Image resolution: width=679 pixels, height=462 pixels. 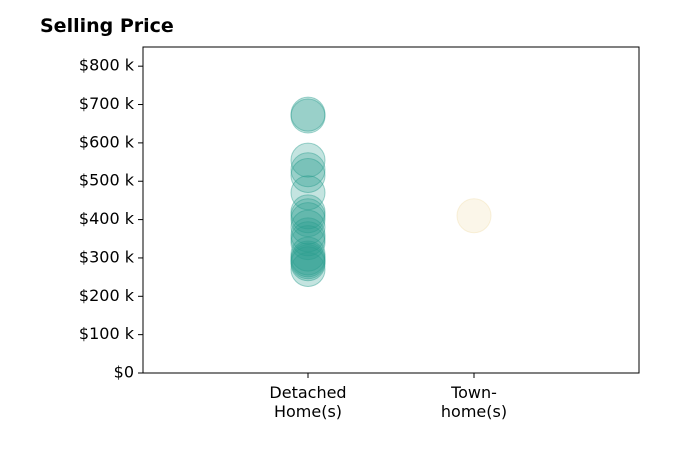 What do you see at coordinates (107, 65) in the screenshot?
I see `y-tick-label: $800 k` at bounding box center [107, 65].